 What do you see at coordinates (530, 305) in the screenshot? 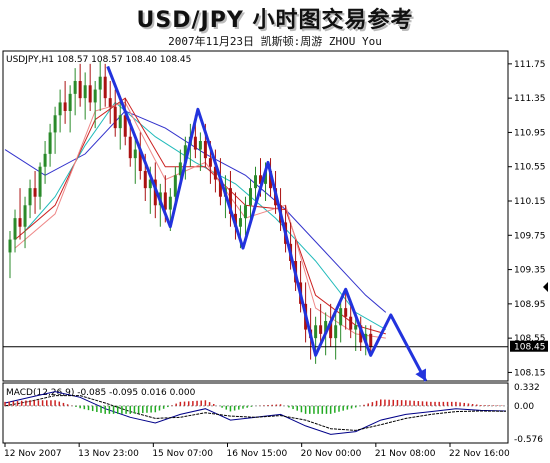
I see `price-tick-label: 108.95` at bounding box center [530, 305].